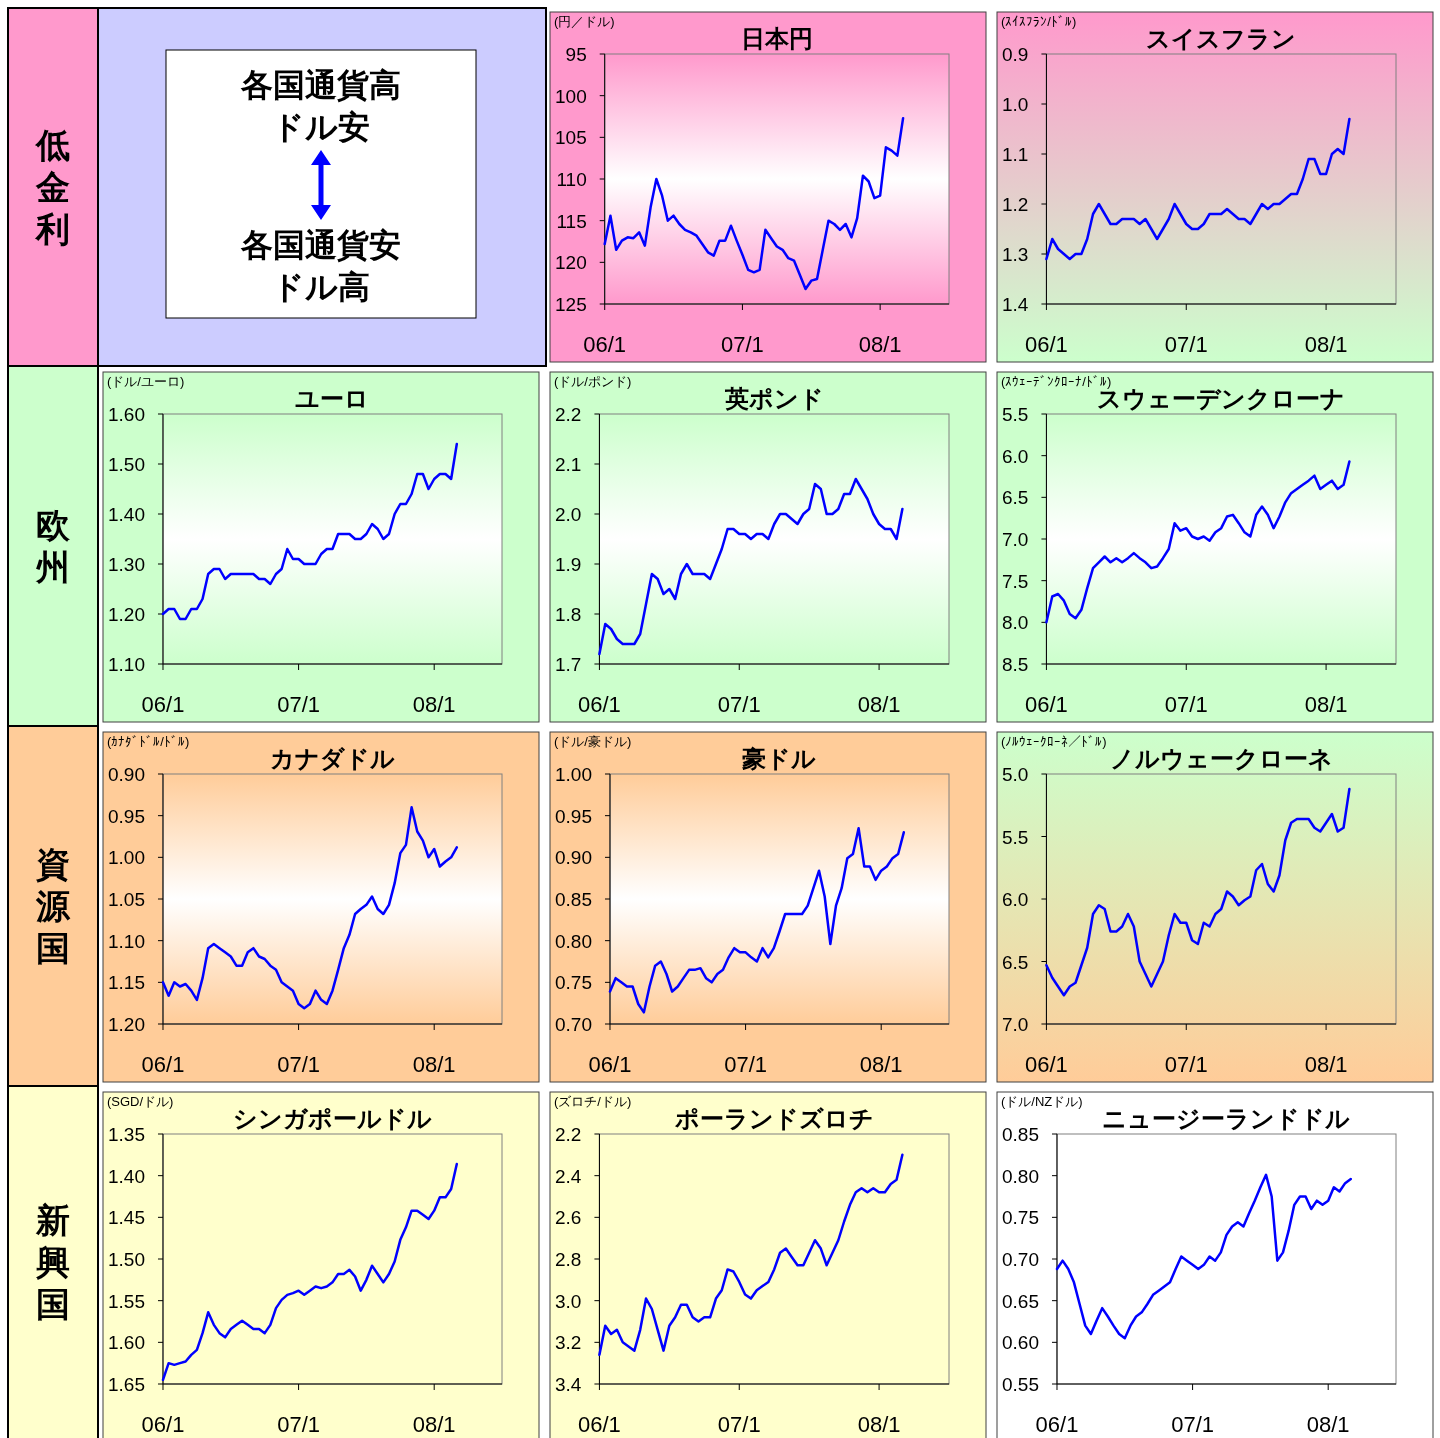 Image resolution: width=1440 pixels, height=1438 pixels. What do you see at coordinates (1042, 1101) in the screenshot?
I see `y-axis-title: (ドル/NZドル)` at bounding box center [1042, 1101].